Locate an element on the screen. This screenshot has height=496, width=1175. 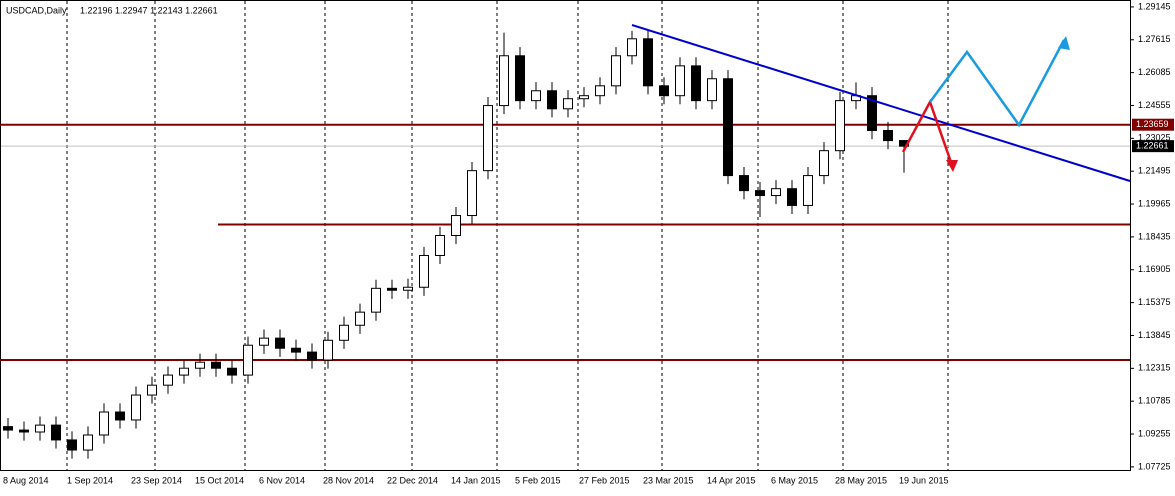
y-tick-label: 1.24555 is located at coordinates (1154, 105).